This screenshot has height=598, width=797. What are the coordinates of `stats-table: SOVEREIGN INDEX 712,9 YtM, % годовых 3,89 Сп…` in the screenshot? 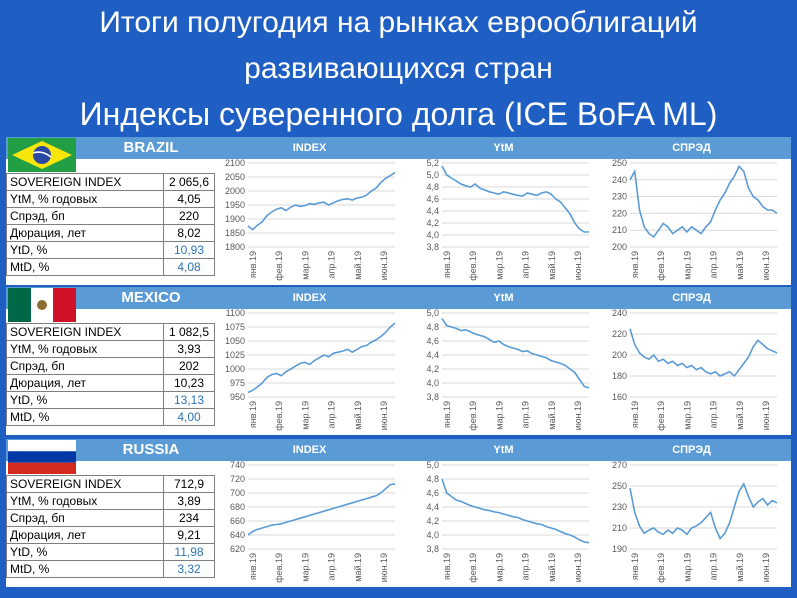 It's located at (110, 526).